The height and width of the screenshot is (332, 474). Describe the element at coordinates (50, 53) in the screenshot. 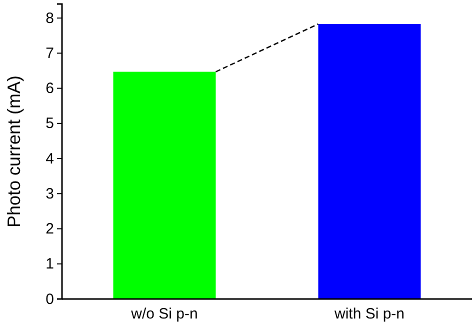

I see `y-tick-label: 7` at that location.